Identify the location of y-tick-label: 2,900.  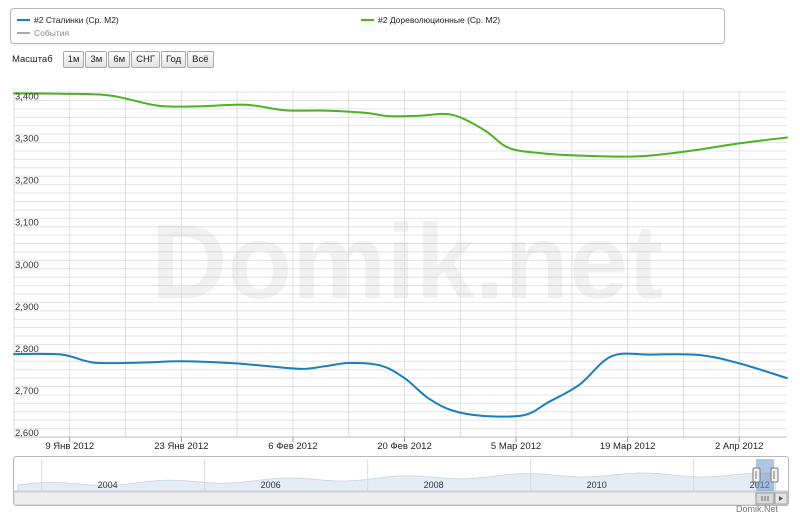
(27, 307).